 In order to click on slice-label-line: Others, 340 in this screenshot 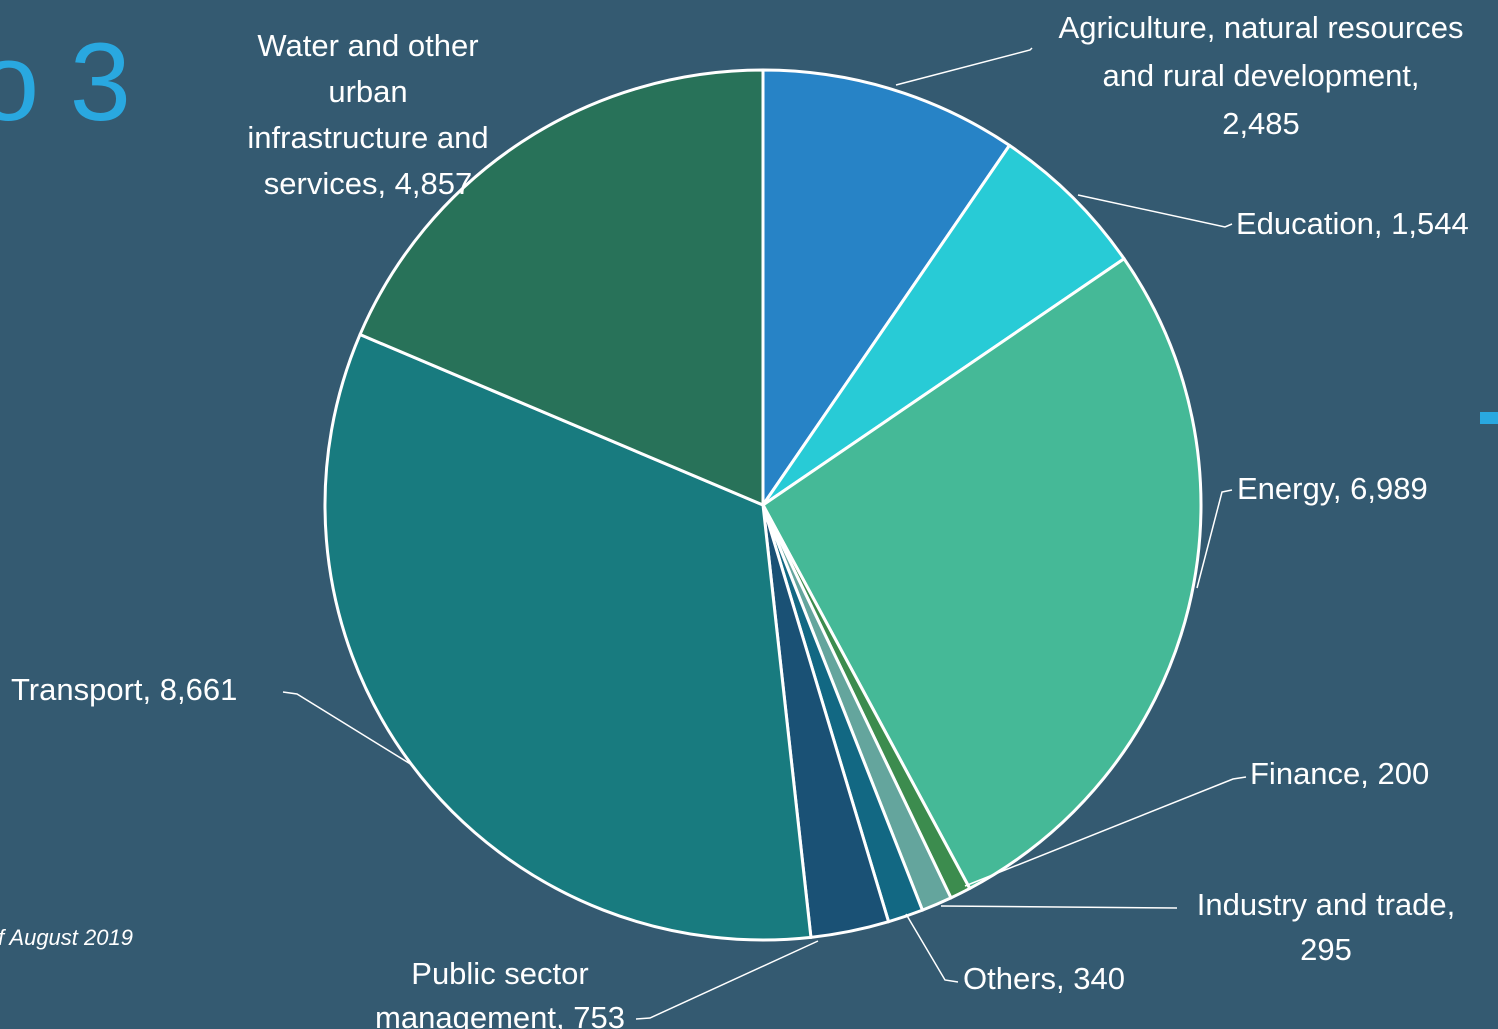, I will do `click(1044, 978)`.